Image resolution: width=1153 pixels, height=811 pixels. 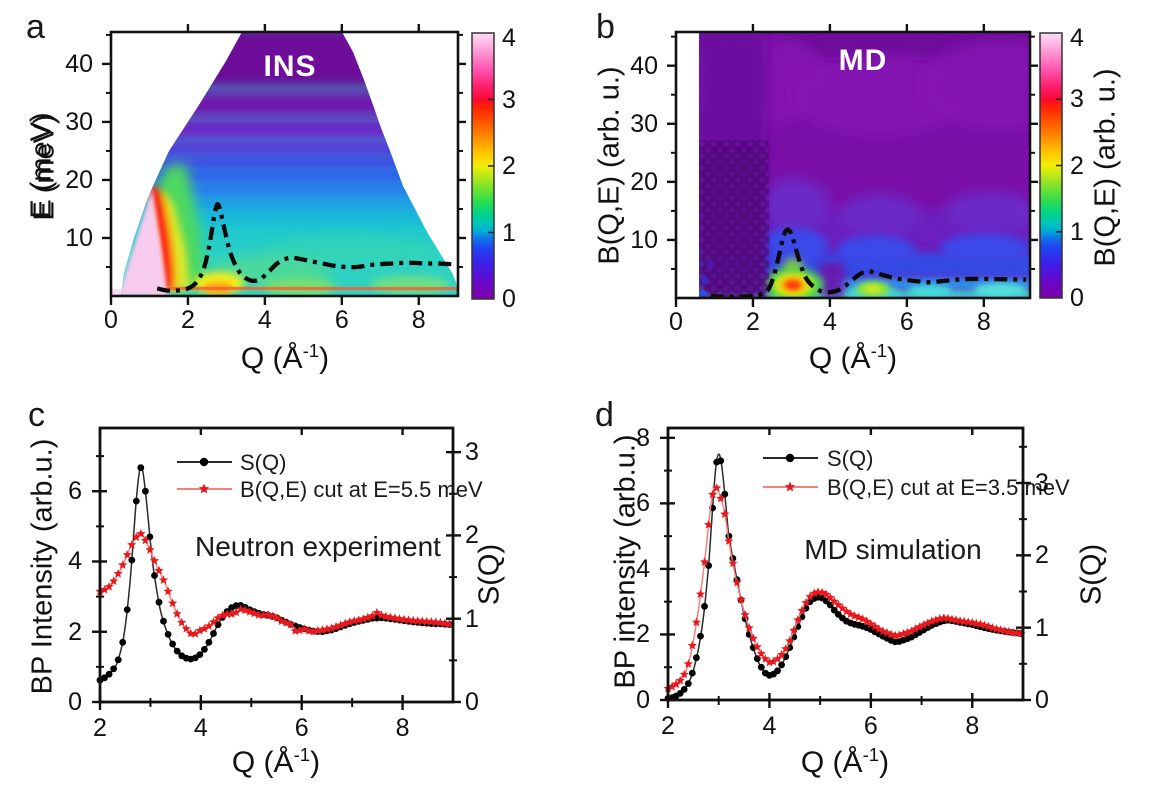 I want to click on colorbar-tick-label-b: 1, so click(x=1077, y=231).